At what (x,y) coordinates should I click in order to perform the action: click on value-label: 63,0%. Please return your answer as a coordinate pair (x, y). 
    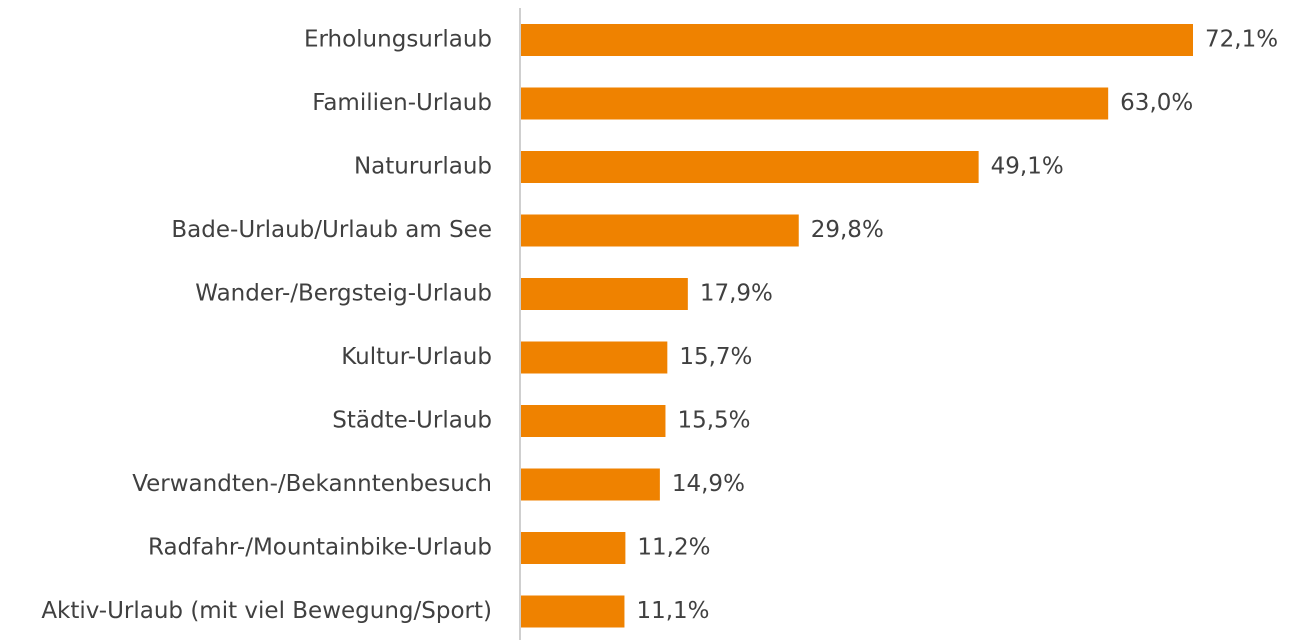
    Looking at the image, I should click on (1156, 103).